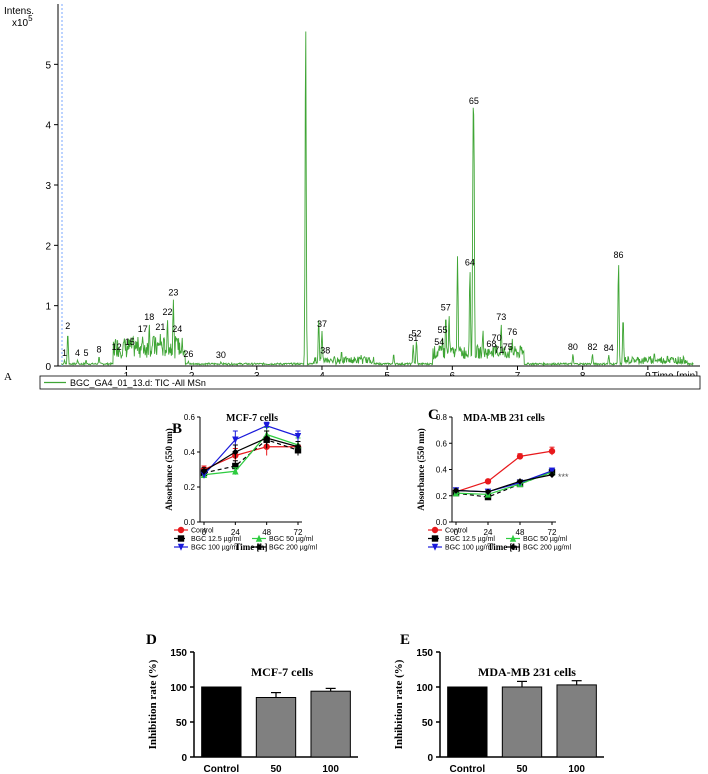  I want to click on peak-label: 71, so click(499, 350).